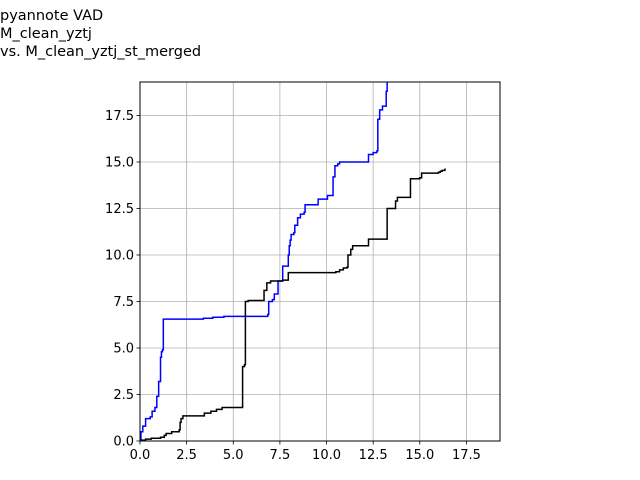 The width and height of the screenshot is (640, 480). What do you see at coordinates (123, 348) in the screenshot?
I see `y-tick-label: 5.0` at bounding box center [123, 348].